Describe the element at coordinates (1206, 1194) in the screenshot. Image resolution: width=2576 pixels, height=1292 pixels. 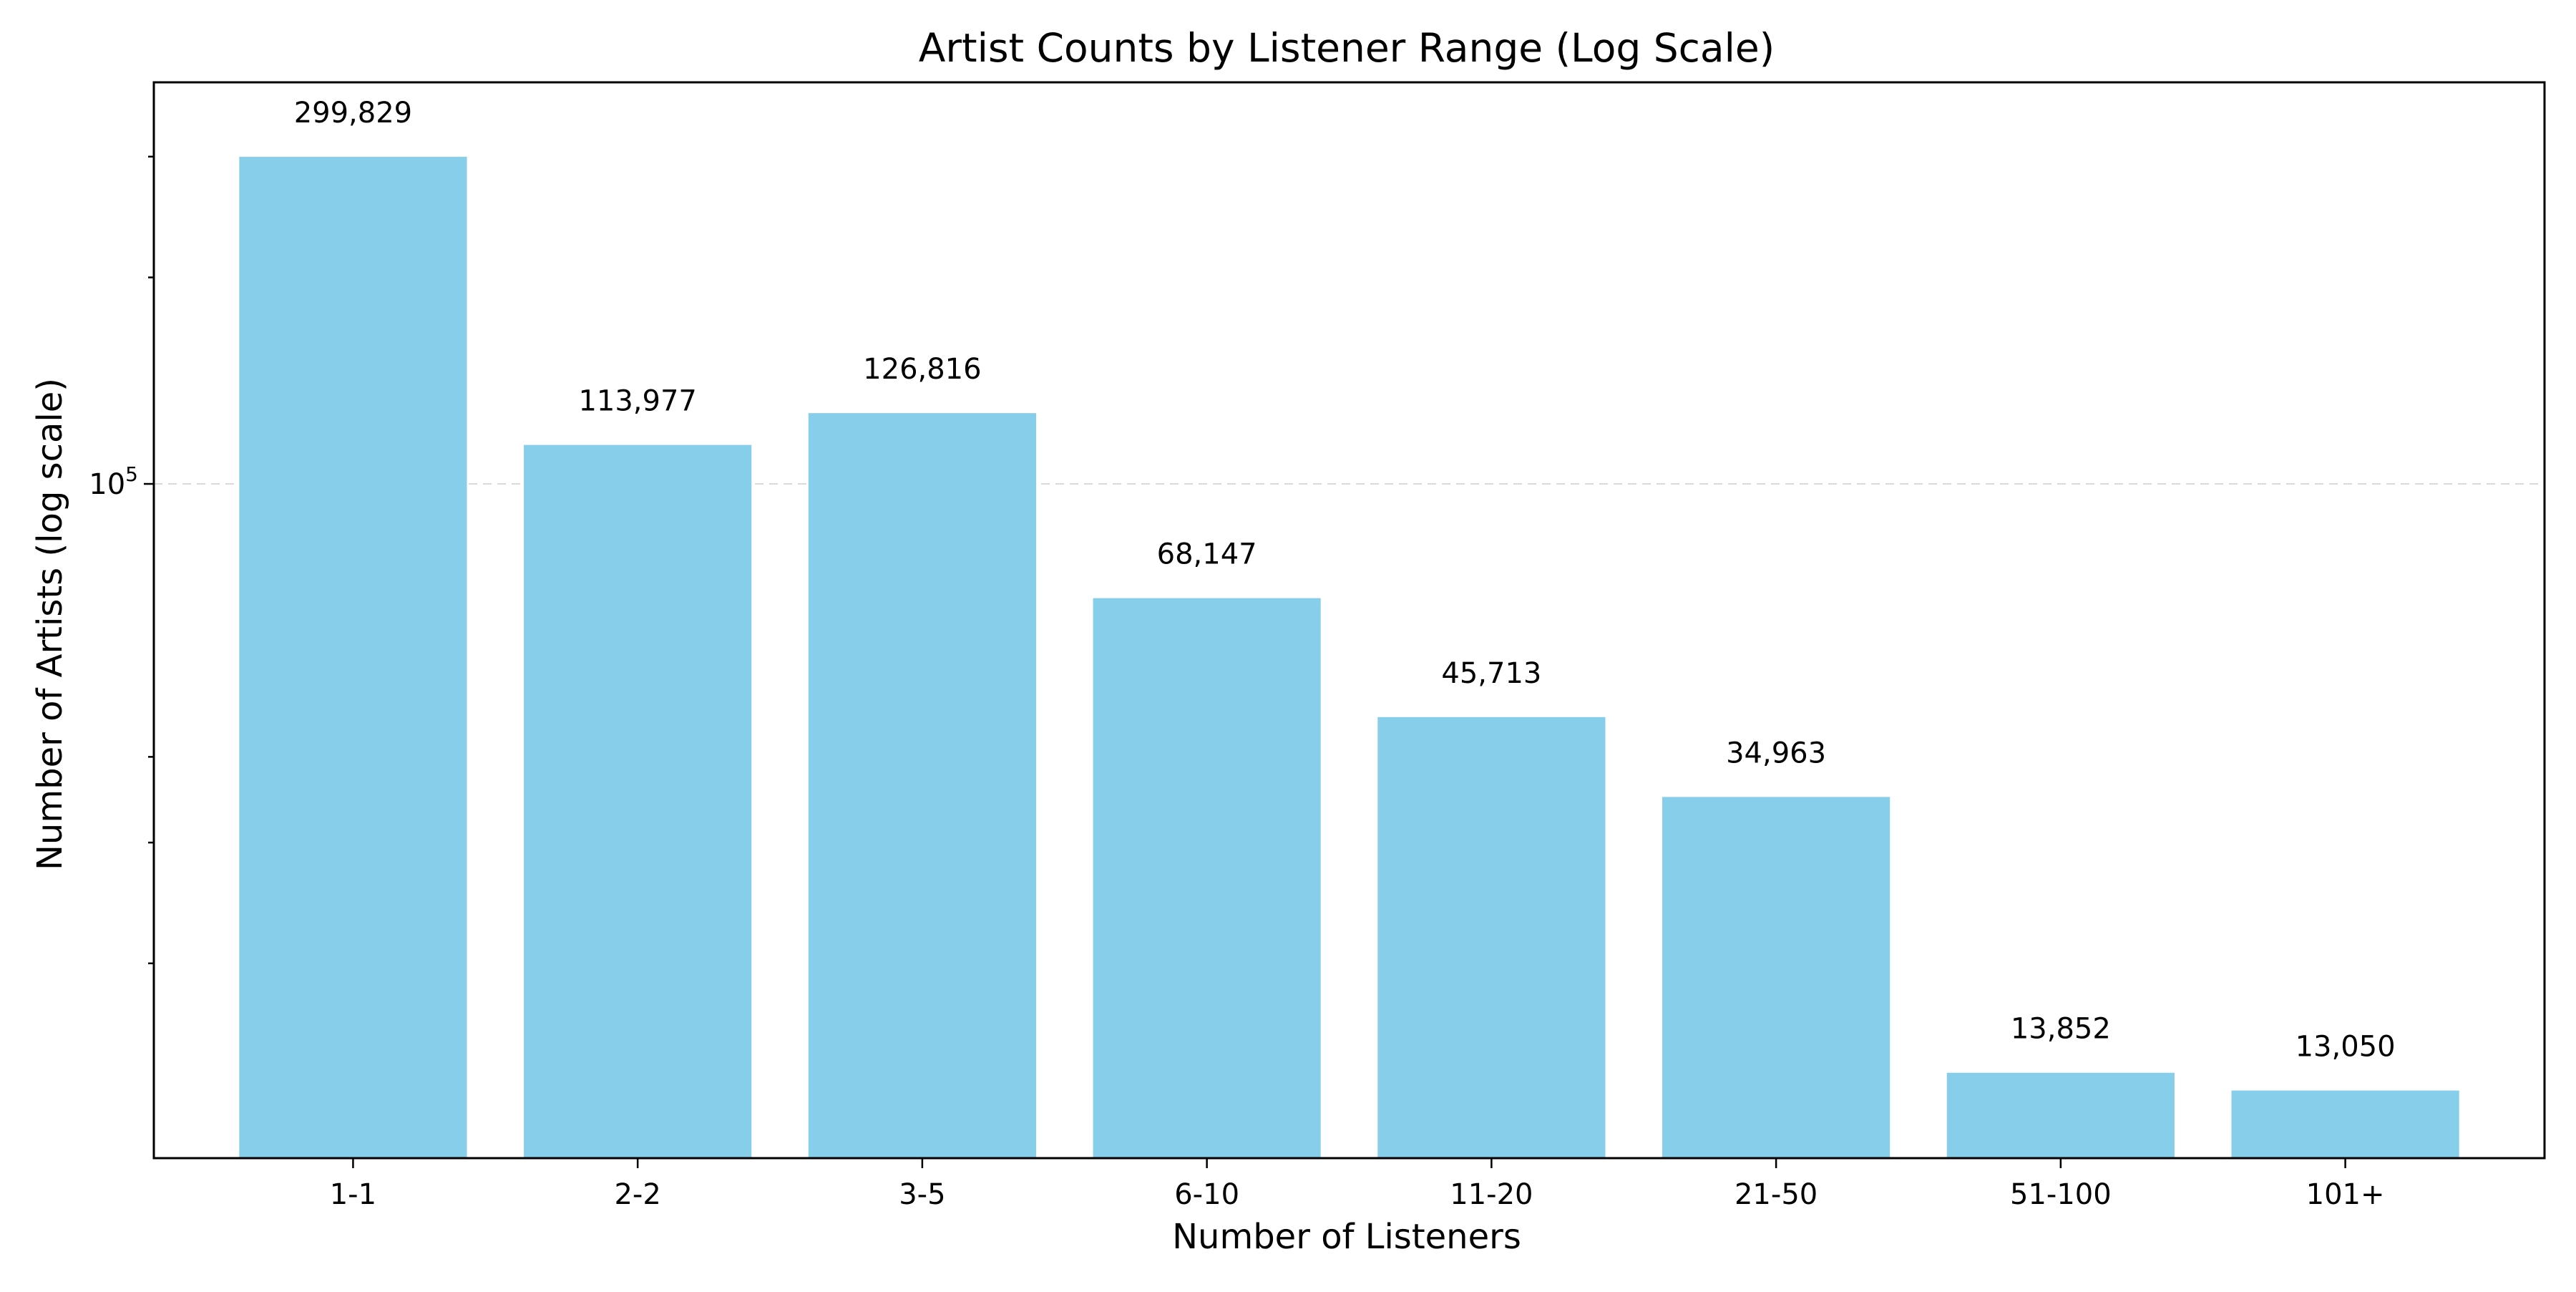
I see `x-tick-label: 6-10` at that location.